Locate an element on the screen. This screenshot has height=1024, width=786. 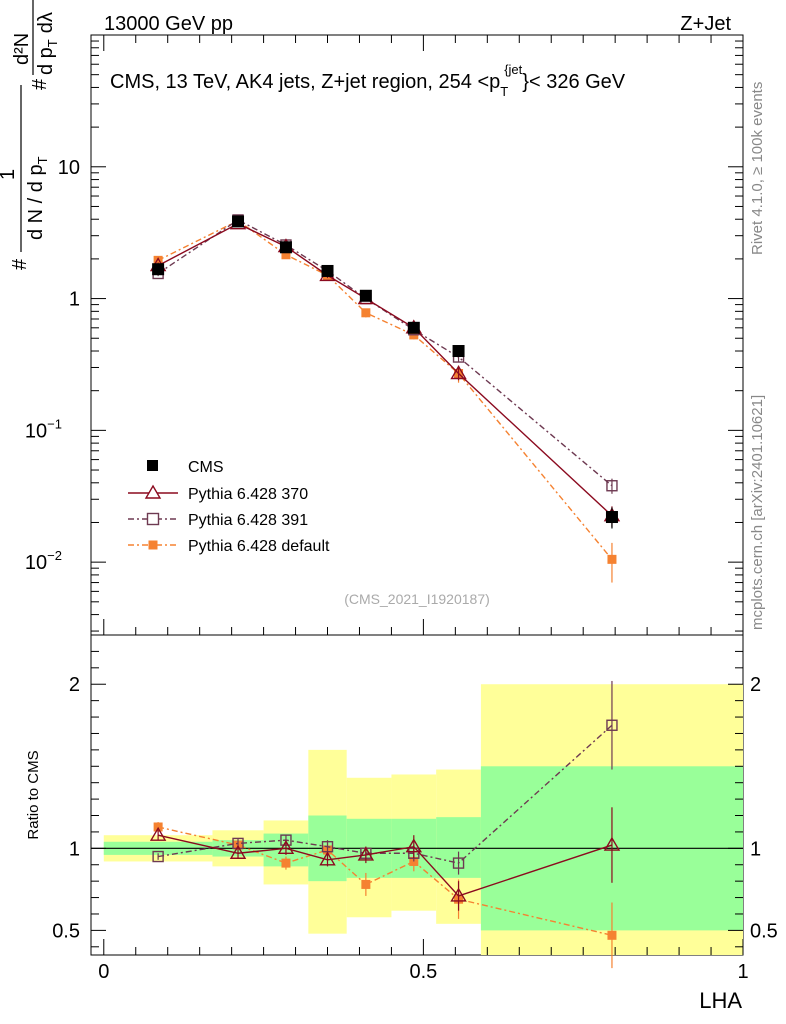
x-tick-label: 0 is located at coordinates (103, 972).